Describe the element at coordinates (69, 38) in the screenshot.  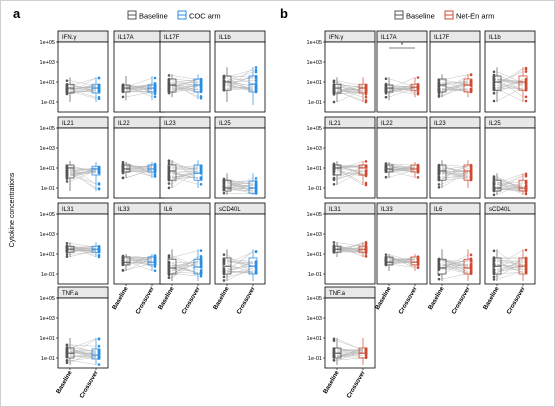
I see `facet-label: IFN.γ` at that location.